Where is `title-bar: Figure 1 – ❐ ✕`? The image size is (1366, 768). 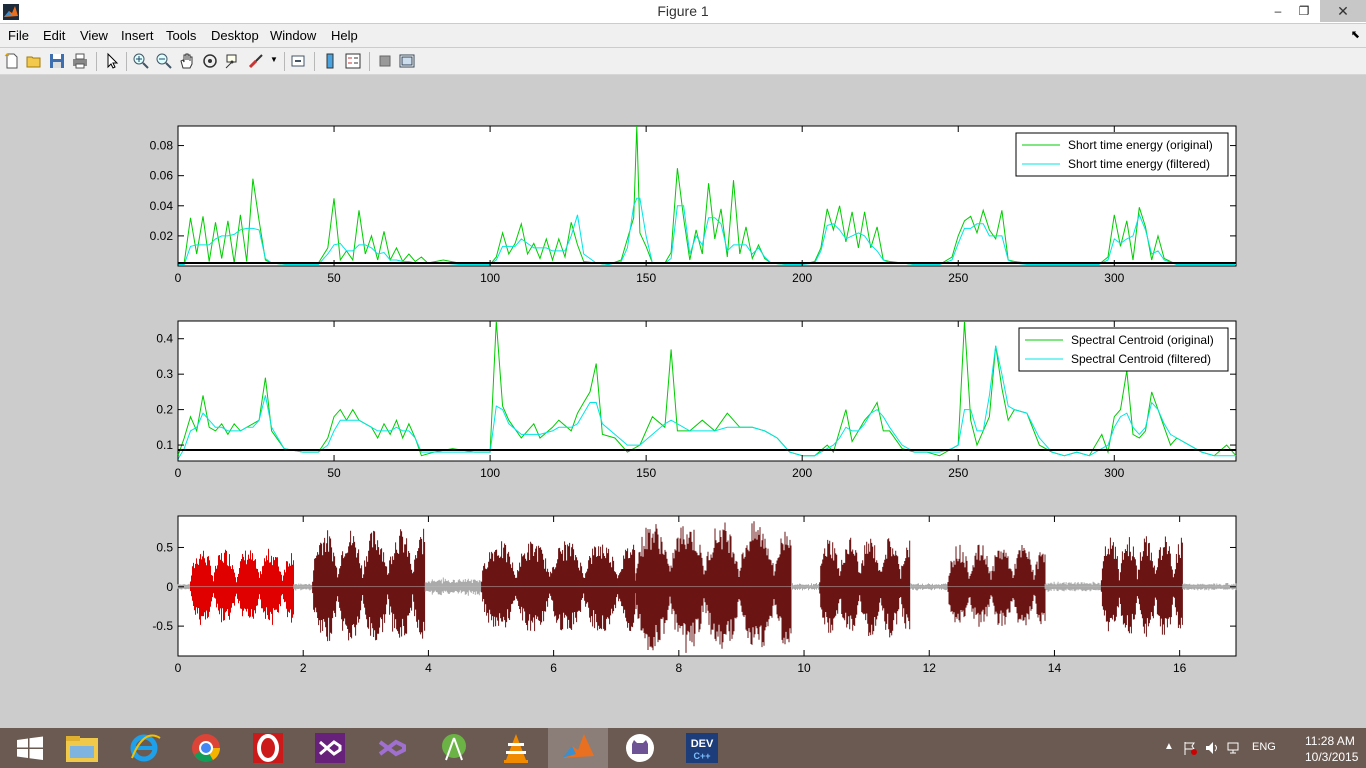
title-bar: Figure 1 – ❐ ✕ is located at coordinates (683, 11).